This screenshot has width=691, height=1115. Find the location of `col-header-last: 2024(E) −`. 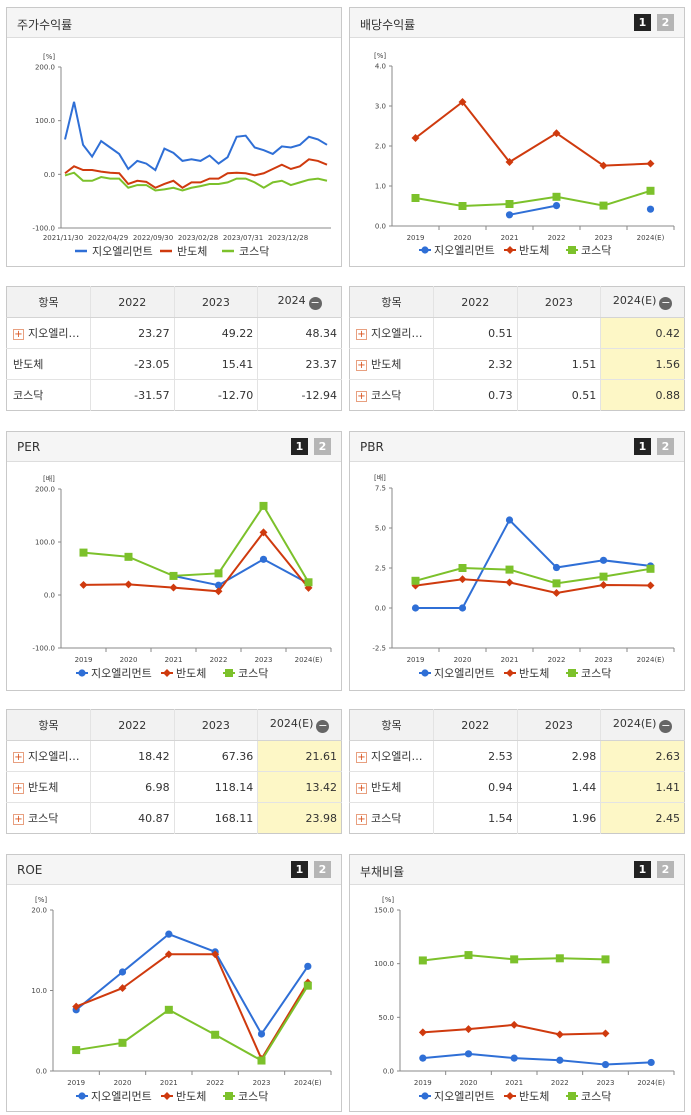

col-header-last: 2024(E) − is located at coordinates (642, 725).